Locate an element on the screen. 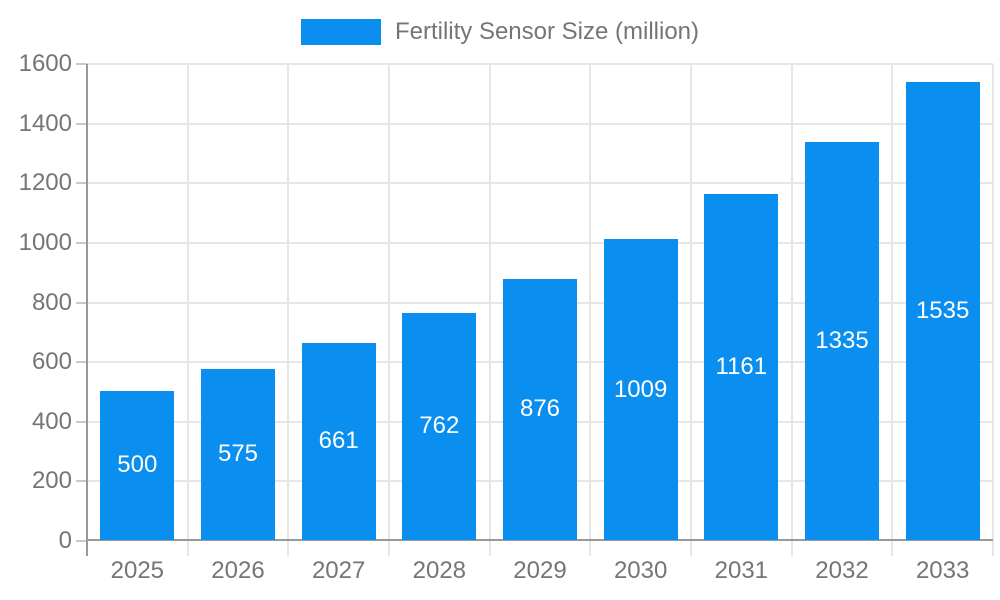 This screenshot has width=1000, height=600. bar-2033: 1535 is located at coordinates (942, 311).